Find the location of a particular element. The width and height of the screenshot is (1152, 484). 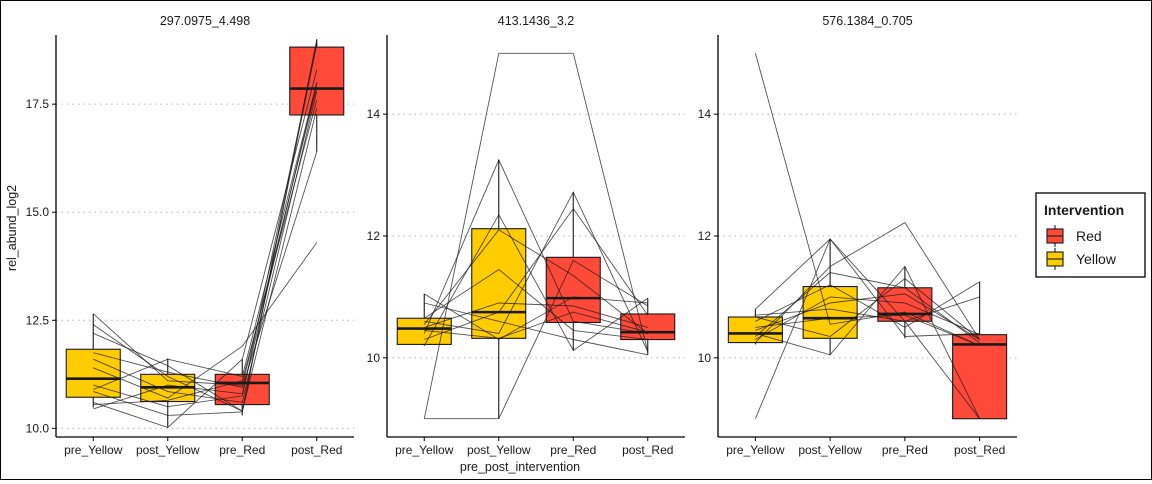

panel-title: 413.1436_3.2 is located at coordinates (536, 21).